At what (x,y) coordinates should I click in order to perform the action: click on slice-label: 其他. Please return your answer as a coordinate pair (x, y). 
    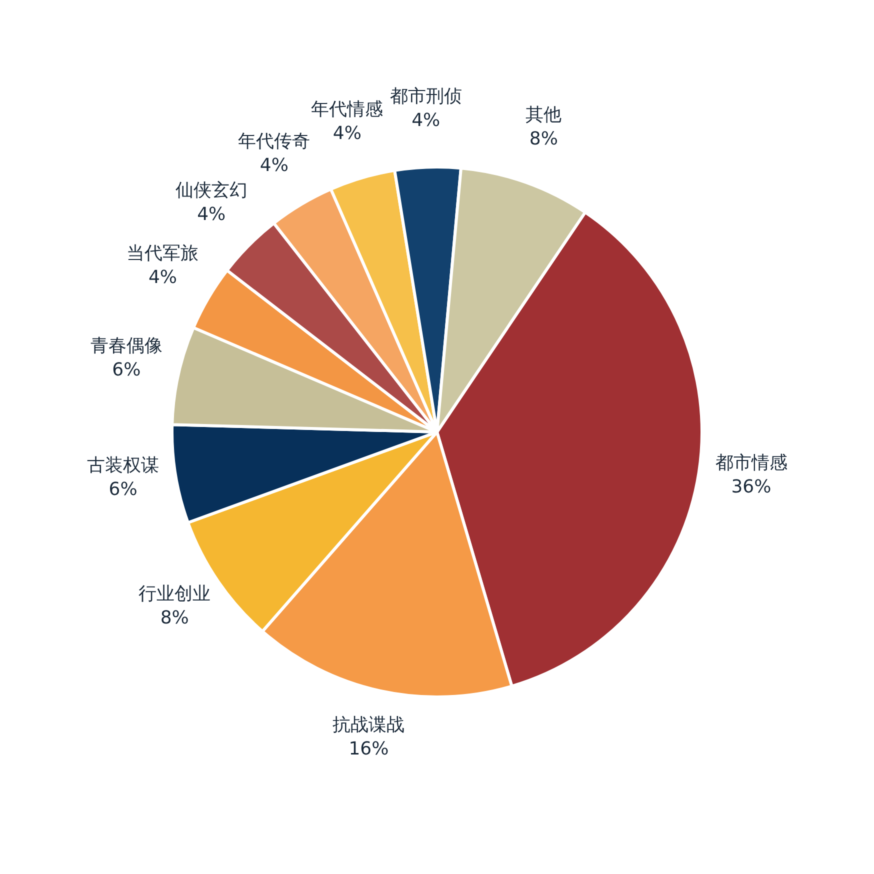
    Looking at the image, I should click on (544, 115).